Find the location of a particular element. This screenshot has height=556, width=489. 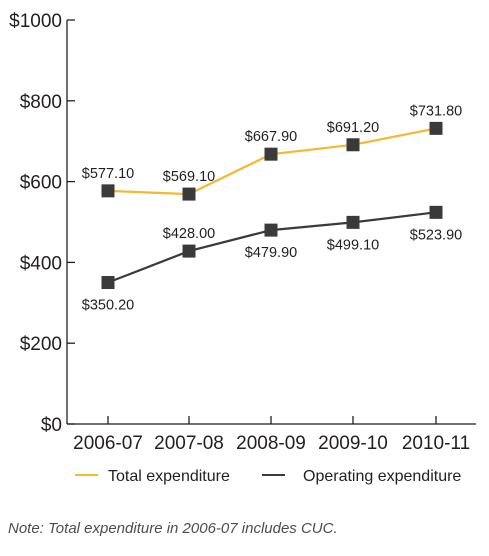

data-label-total-expenditure: $569.10 is located at coordinates (189, 177).